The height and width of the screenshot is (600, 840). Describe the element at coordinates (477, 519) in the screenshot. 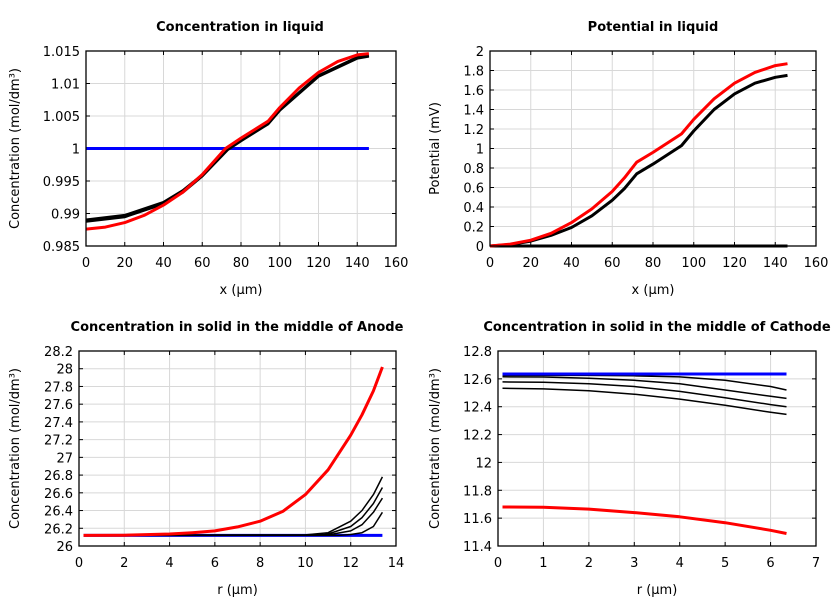

I see `y-tick-label: 11.6` at that location.